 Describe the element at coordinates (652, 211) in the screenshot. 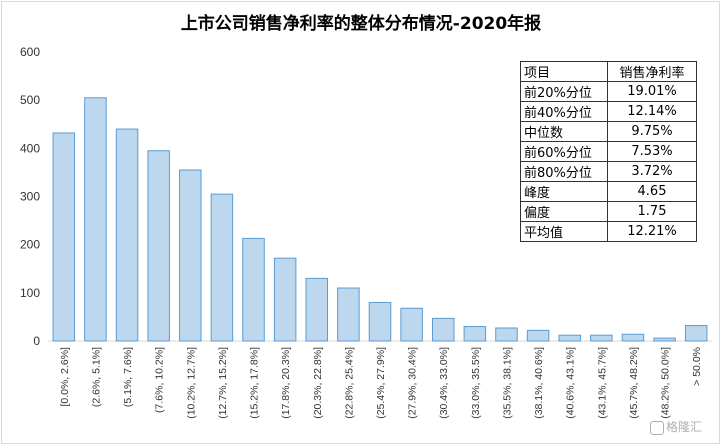

I see `stats-value: 1.75` at that location.